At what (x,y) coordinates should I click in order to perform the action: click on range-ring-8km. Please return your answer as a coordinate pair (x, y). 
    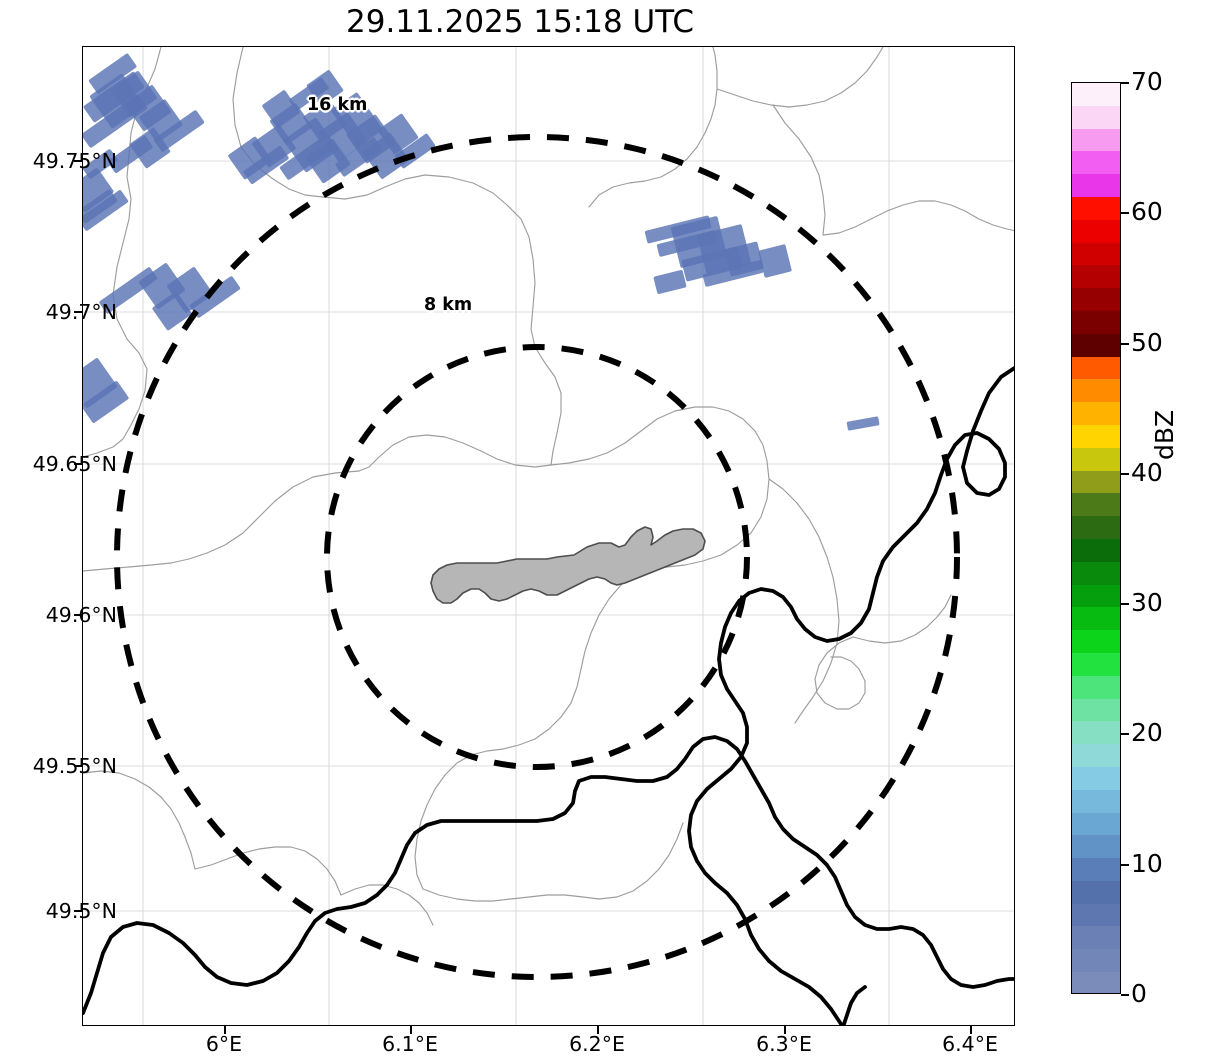
    Looking at the image, I should click on (537, 557).